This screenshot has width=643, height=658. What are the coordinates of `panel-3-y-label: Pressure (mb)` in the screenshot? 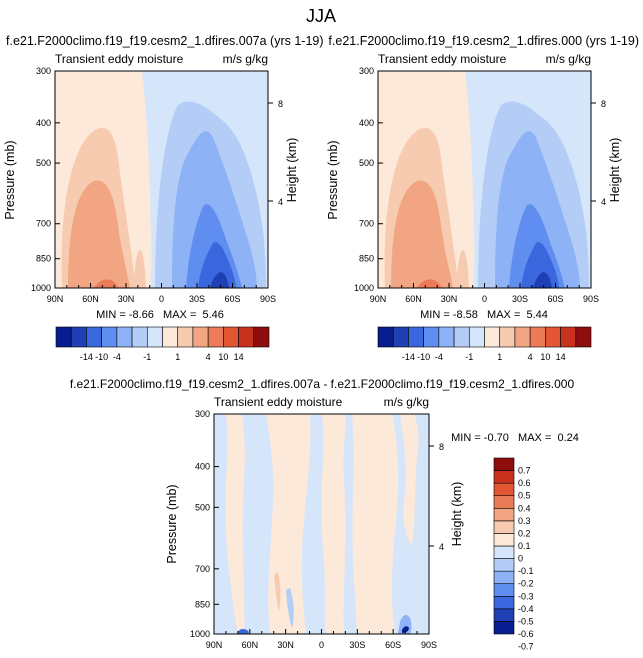 It's located at (172, 523).